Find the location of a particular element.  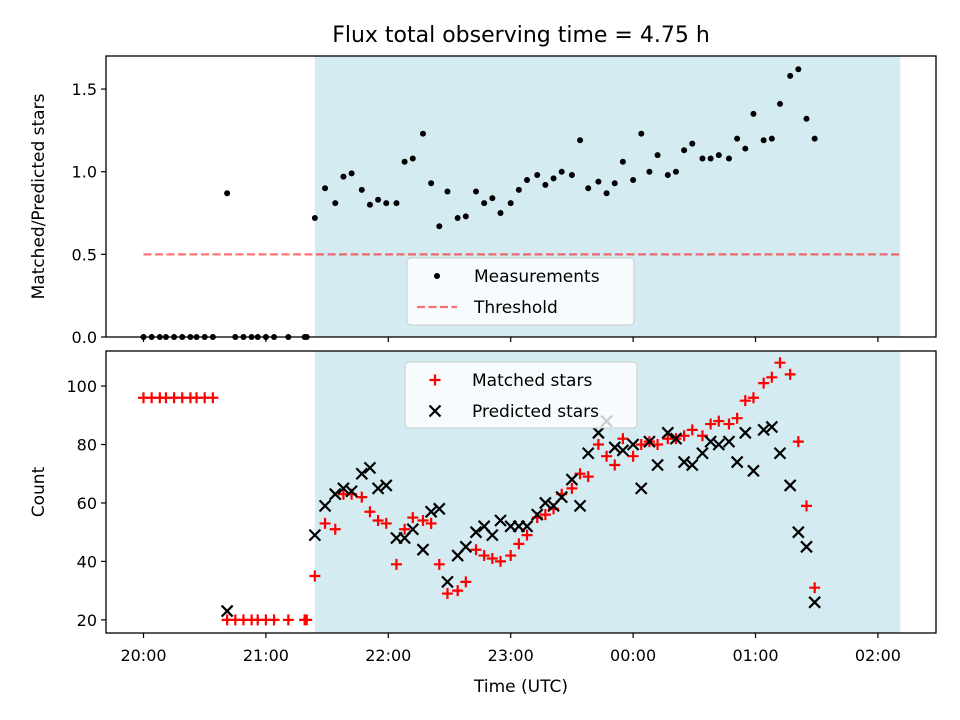

y-tick-label: 40 is located at coordinates (87, 561).